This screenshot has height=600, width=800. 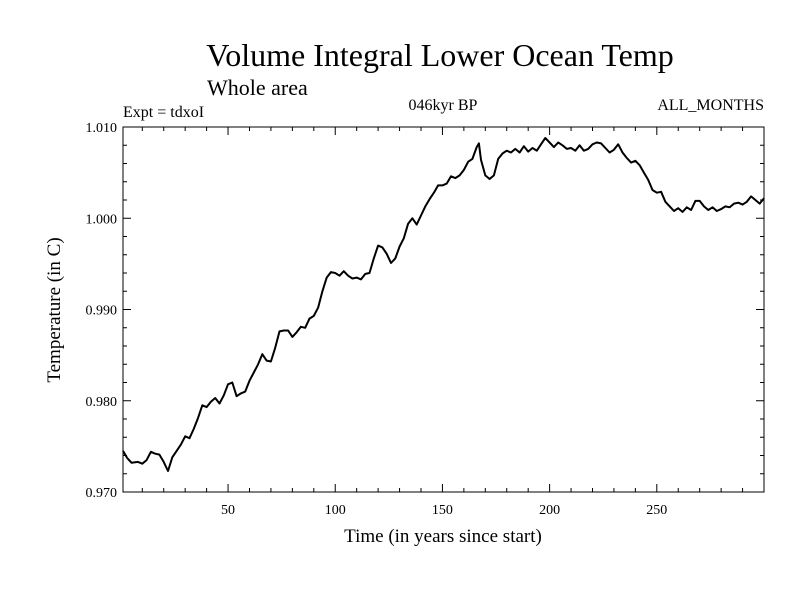 What do you see at coordinates (102, 493) in the screenshot?
I see `y-tick-label: 0.970` at bounding box center [102, 493].